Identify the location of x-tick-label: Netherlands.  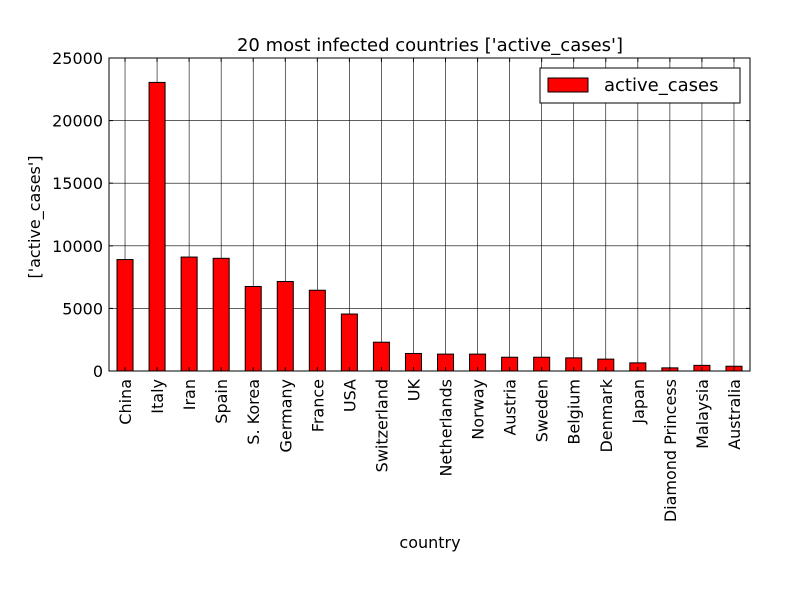
(446, 428).